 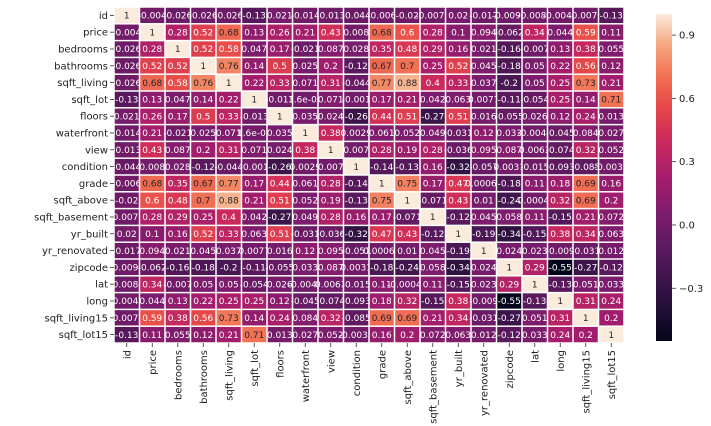 What do you see at coordinates (81, 201) in the screenshot?
I see `row-label: sqft_above` at bounding box center [81, 201].